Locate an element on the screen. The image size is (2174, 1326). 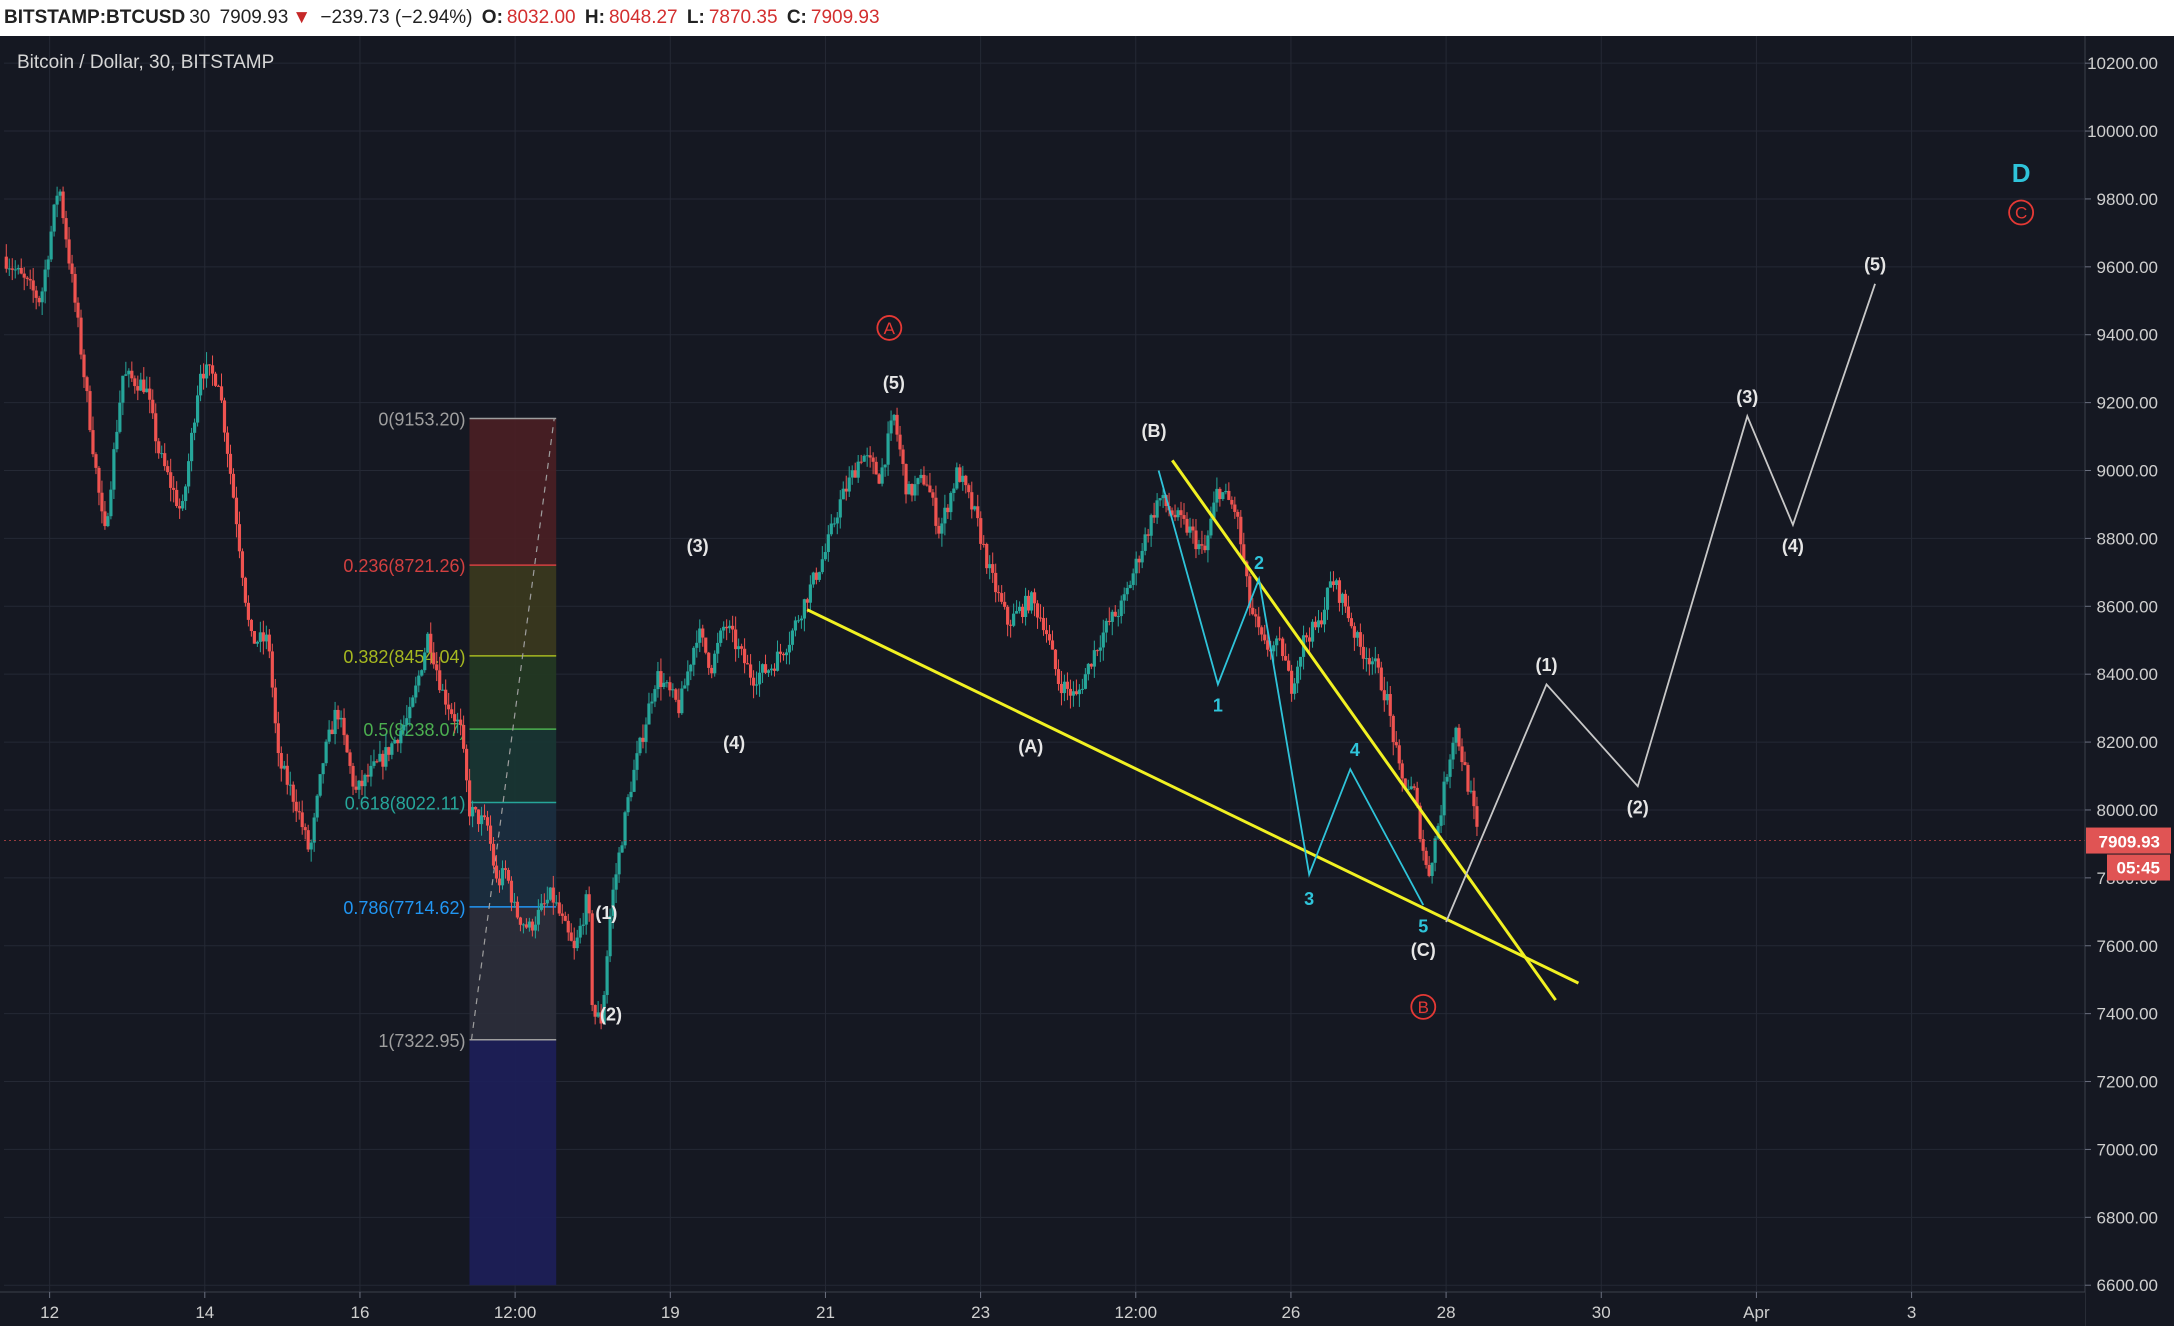
y-tick-label: 9200.00 is located at coordinates (2127, 403).